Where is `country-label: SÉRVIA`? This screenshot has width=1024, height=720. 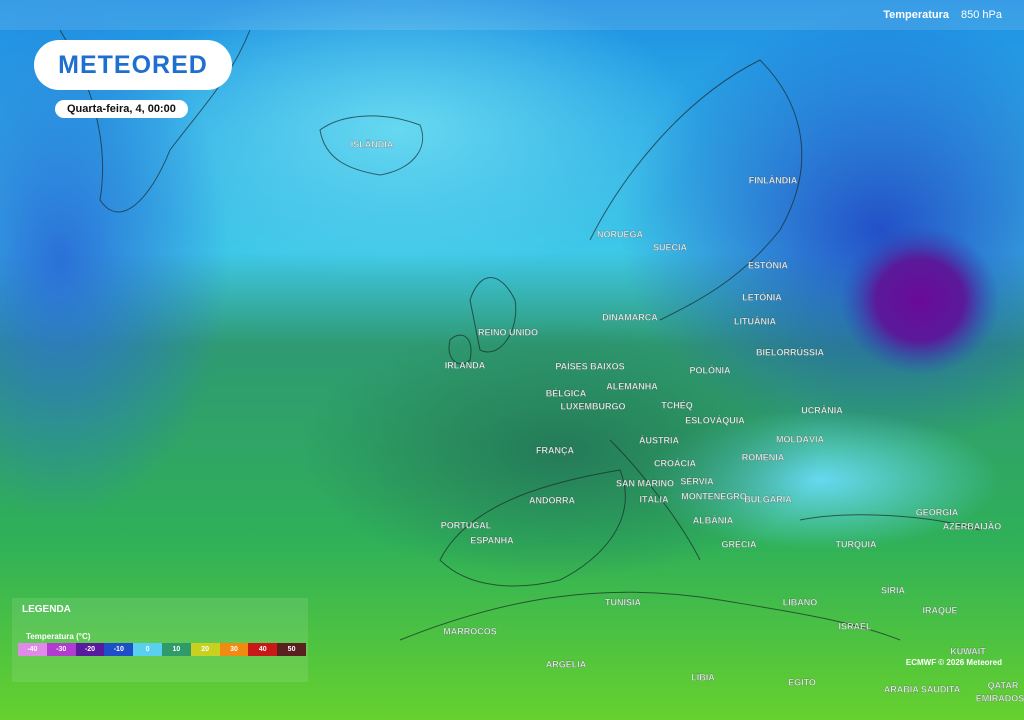 country-label: SÉRVIA is located at coordinates (697, 481).